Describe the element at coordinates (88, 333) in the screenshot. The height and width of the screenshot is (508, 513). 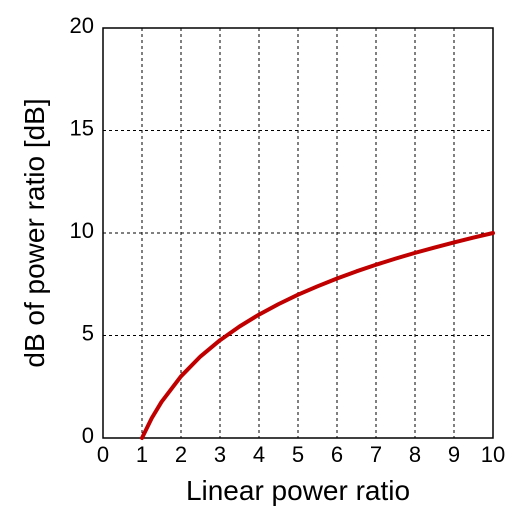
I see `y-tick-label: 5` at that location.